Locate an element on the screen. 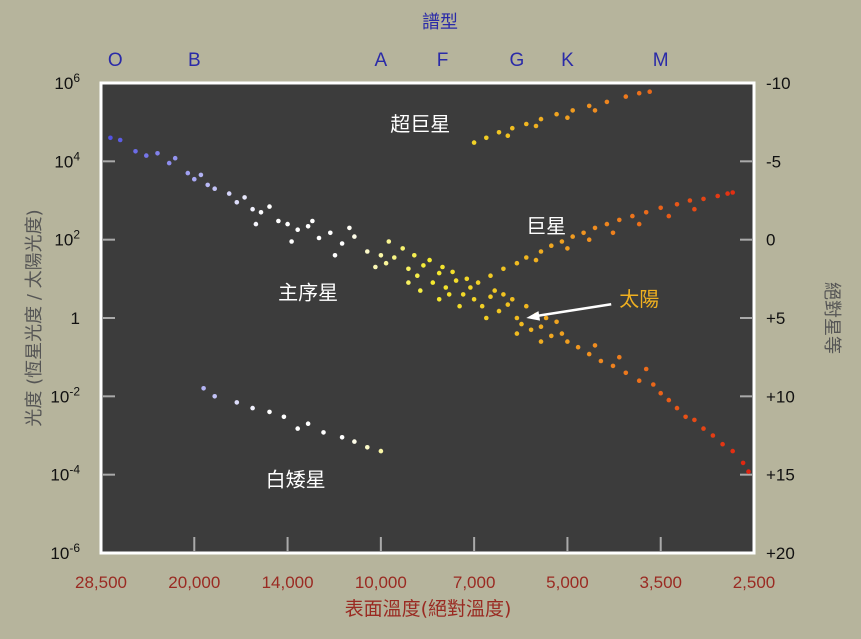 This screenshot has width=861, height=639. y-tick-label: 10⁴ is located at coordinates (67, 160).